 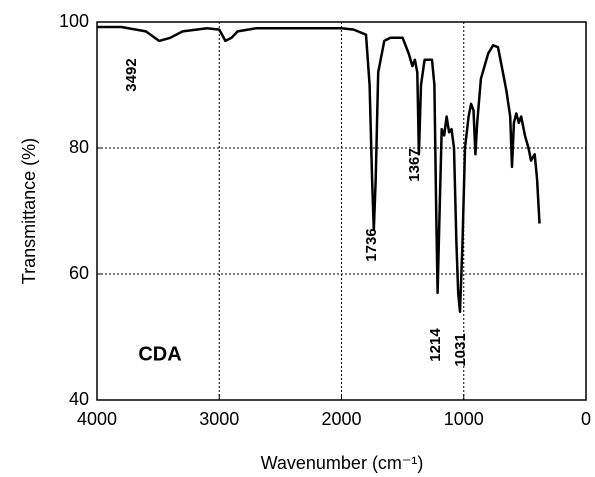 What do you see at coordinates (79, 399) in the screenshot?
I see `y-tick-label: 40` at bounding box center [79, 399].